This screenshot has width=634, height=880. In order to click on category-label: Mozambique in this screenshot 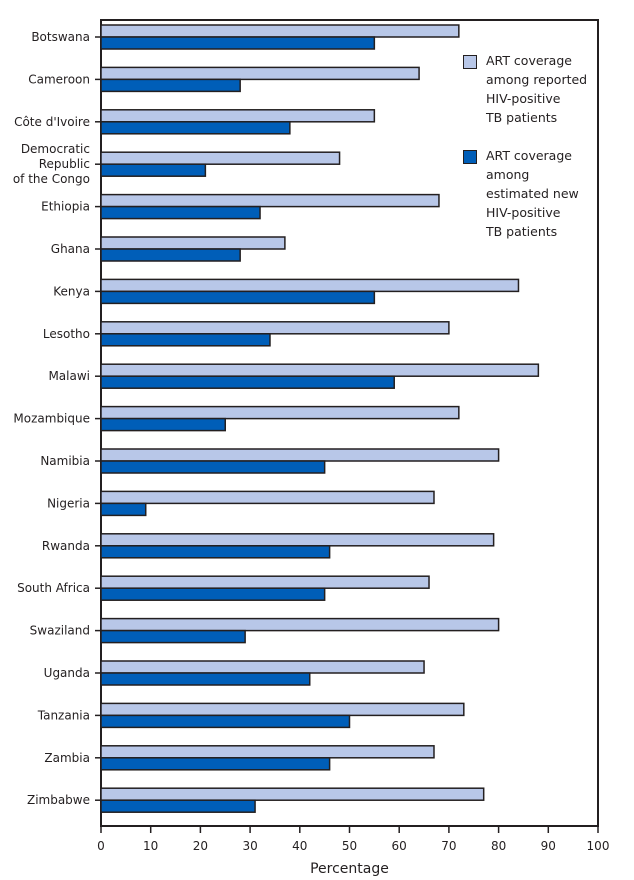, I will do `click(51, 419)`.